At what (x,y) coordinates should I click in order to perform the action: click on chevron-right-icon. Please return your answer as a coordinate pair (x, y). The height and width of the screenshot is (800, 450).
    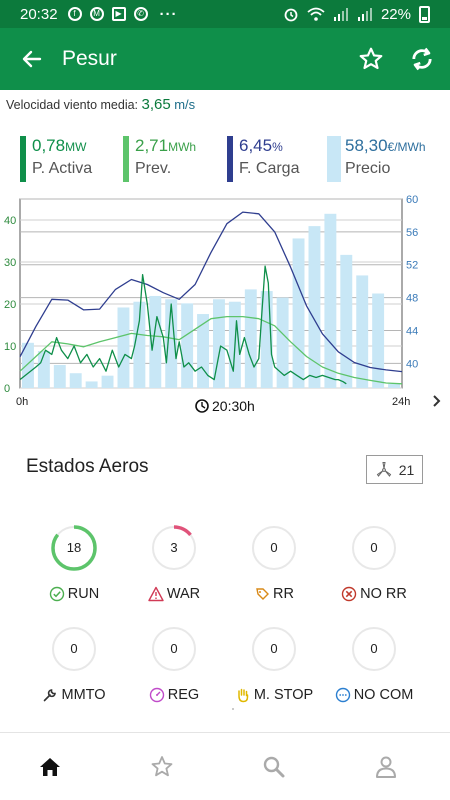
    Looking at the image, I should click on (437, 401).